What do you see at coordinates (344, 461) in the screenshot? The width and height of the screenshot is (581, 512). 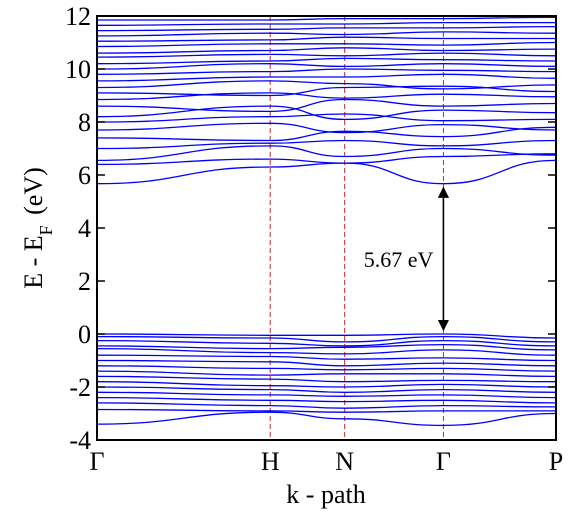 I see `x-tick-label: N` at bounding box center [344, 461].